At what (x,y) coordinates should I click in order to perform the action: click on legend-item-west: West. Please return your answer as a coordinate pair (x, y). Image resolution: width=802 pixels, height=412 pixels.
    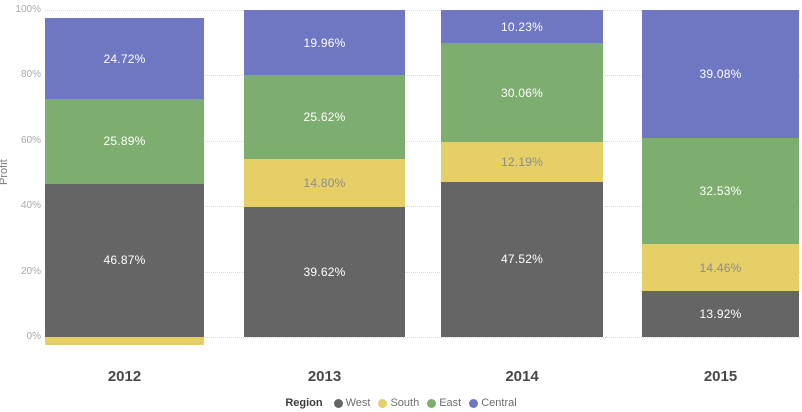
    Looking at the image, I should click on (352, 403).